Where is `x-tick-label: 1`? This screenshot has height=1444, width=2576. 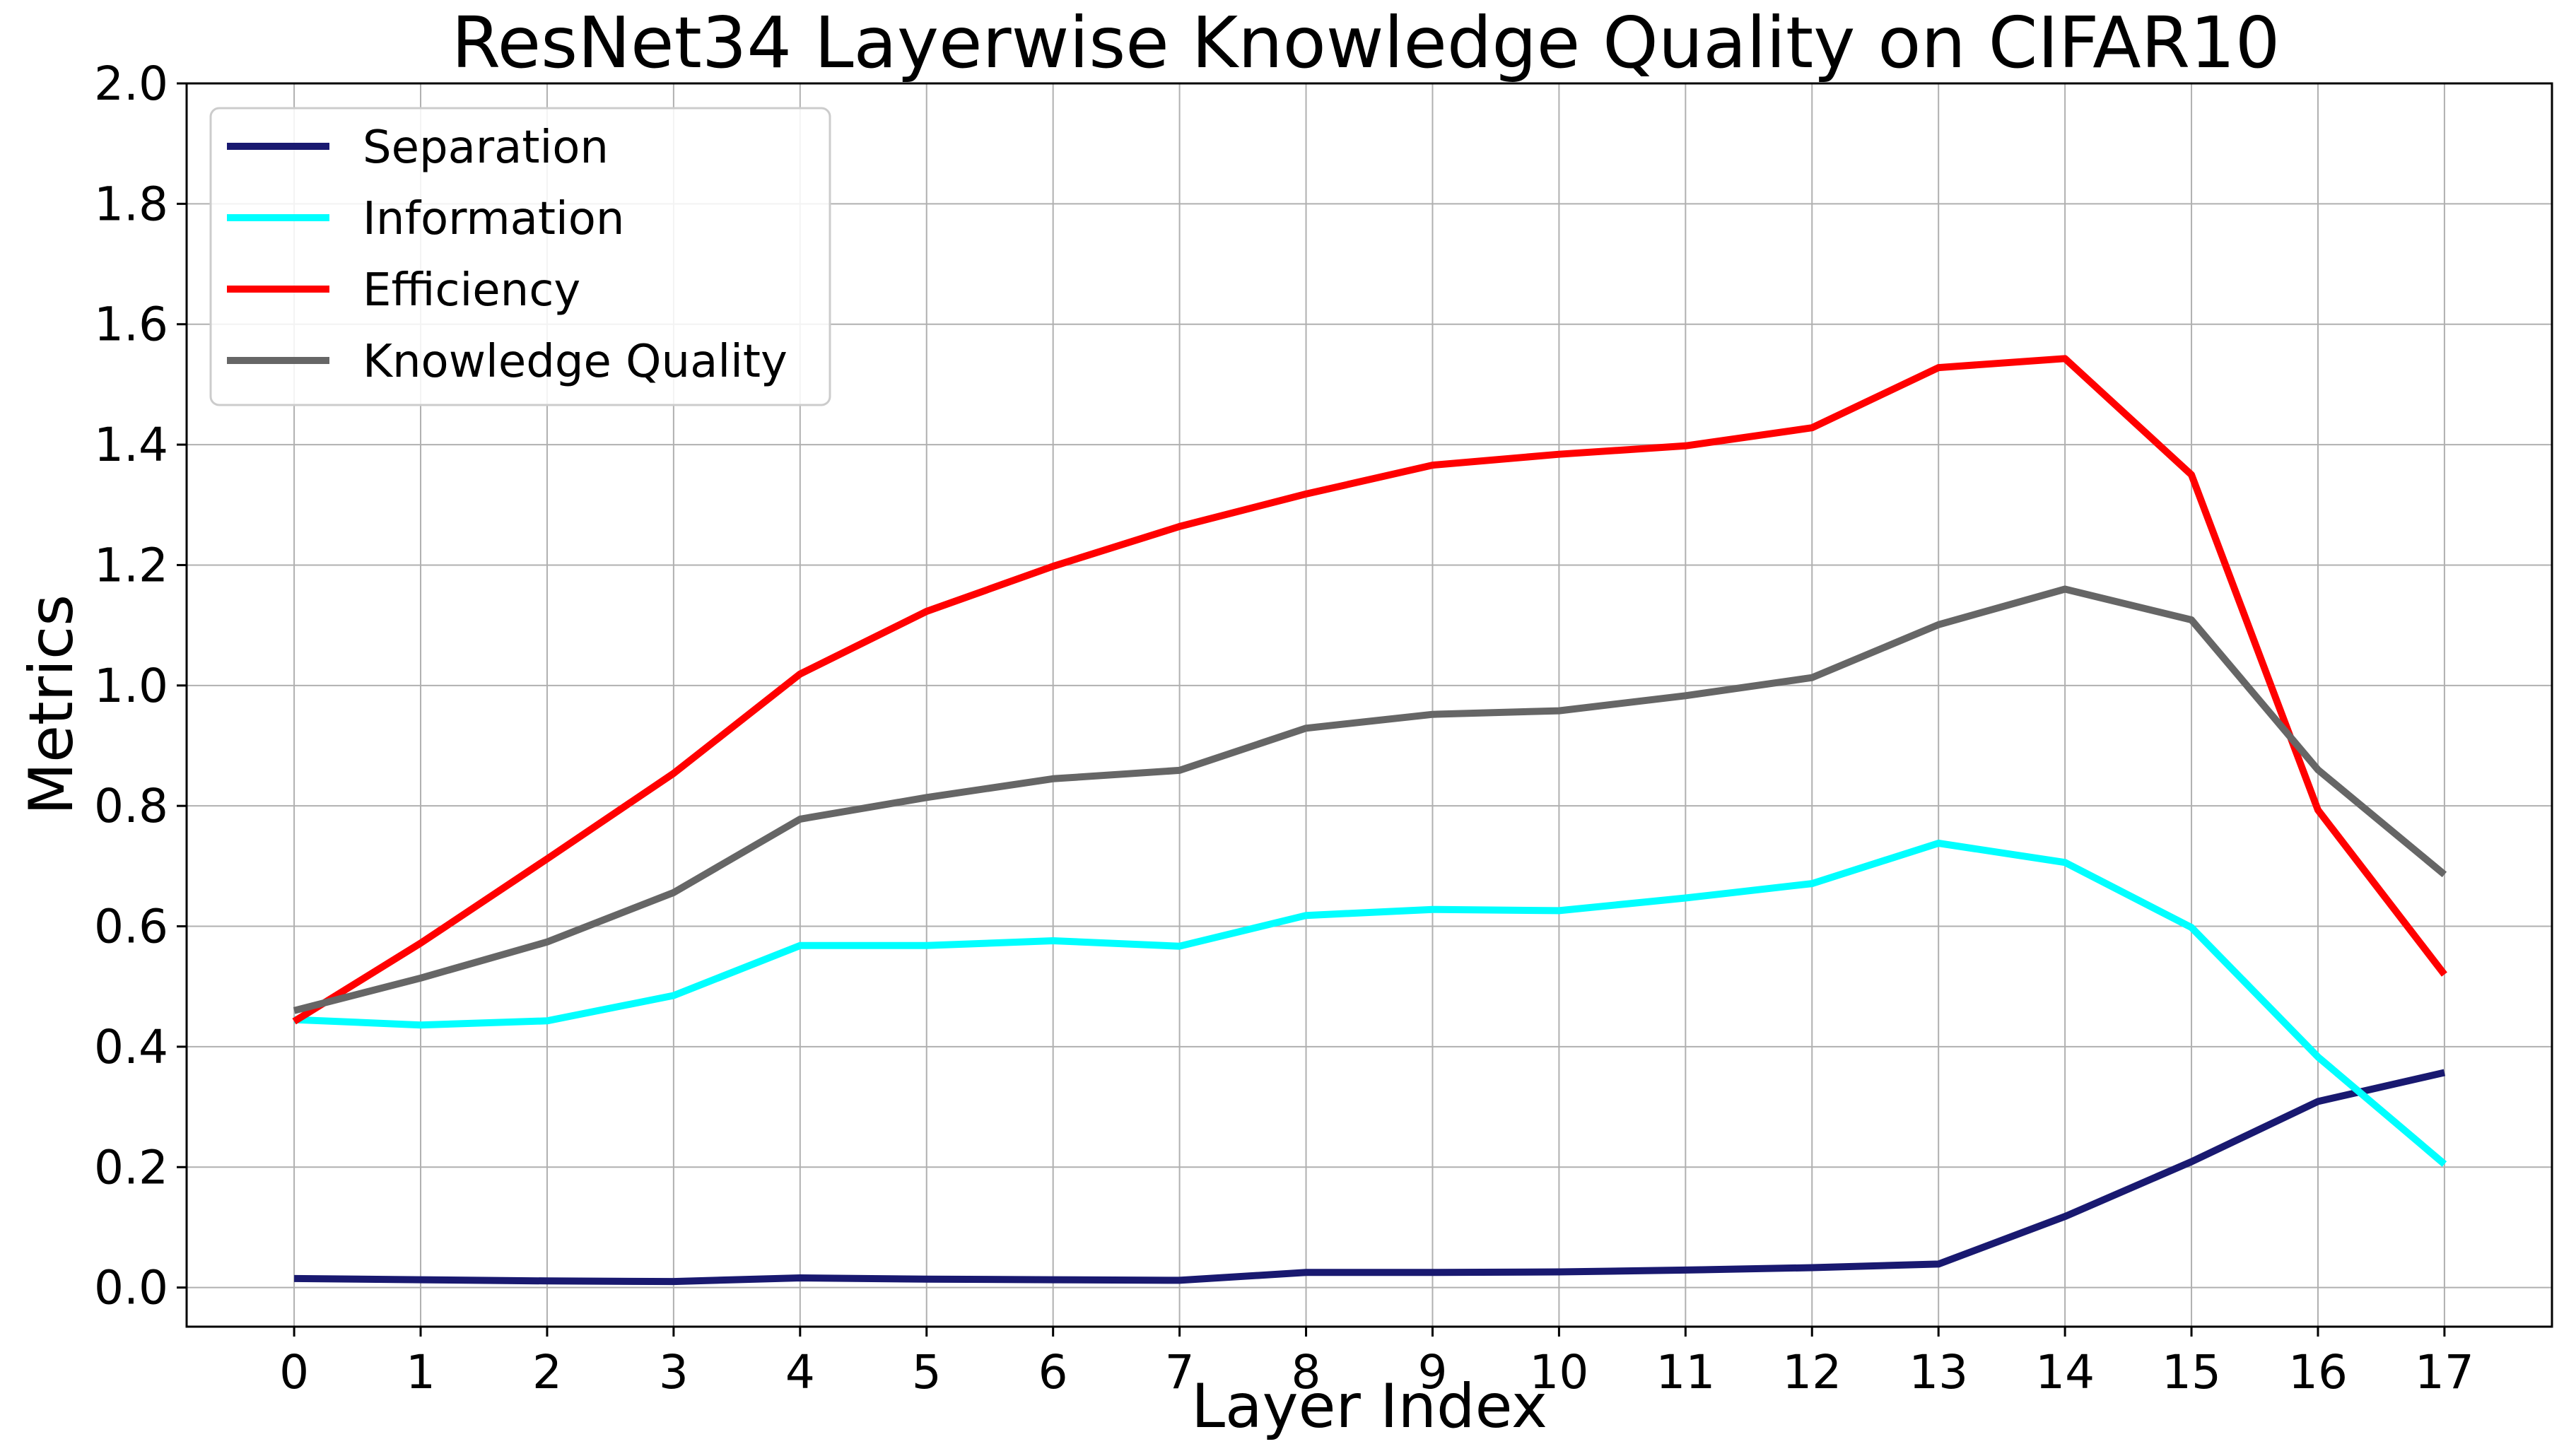
x-tick-label: 1 is located at coordinates (421, 1372).